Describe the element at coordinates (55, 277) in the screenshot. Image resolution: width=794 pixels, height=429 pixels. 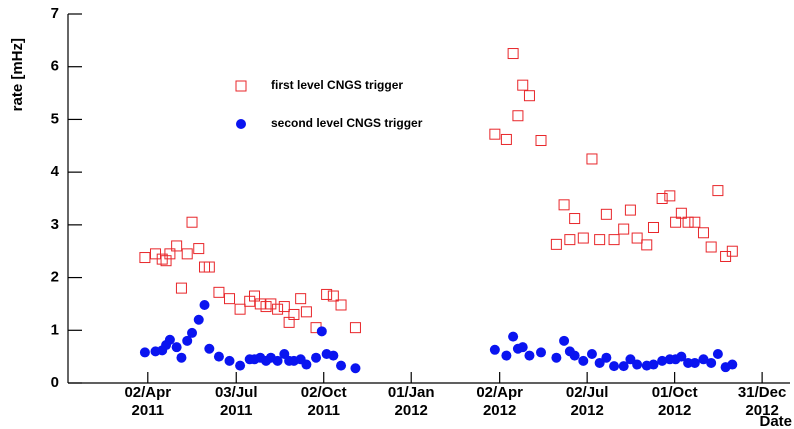
I see `y-tick-label: 2` at that location.